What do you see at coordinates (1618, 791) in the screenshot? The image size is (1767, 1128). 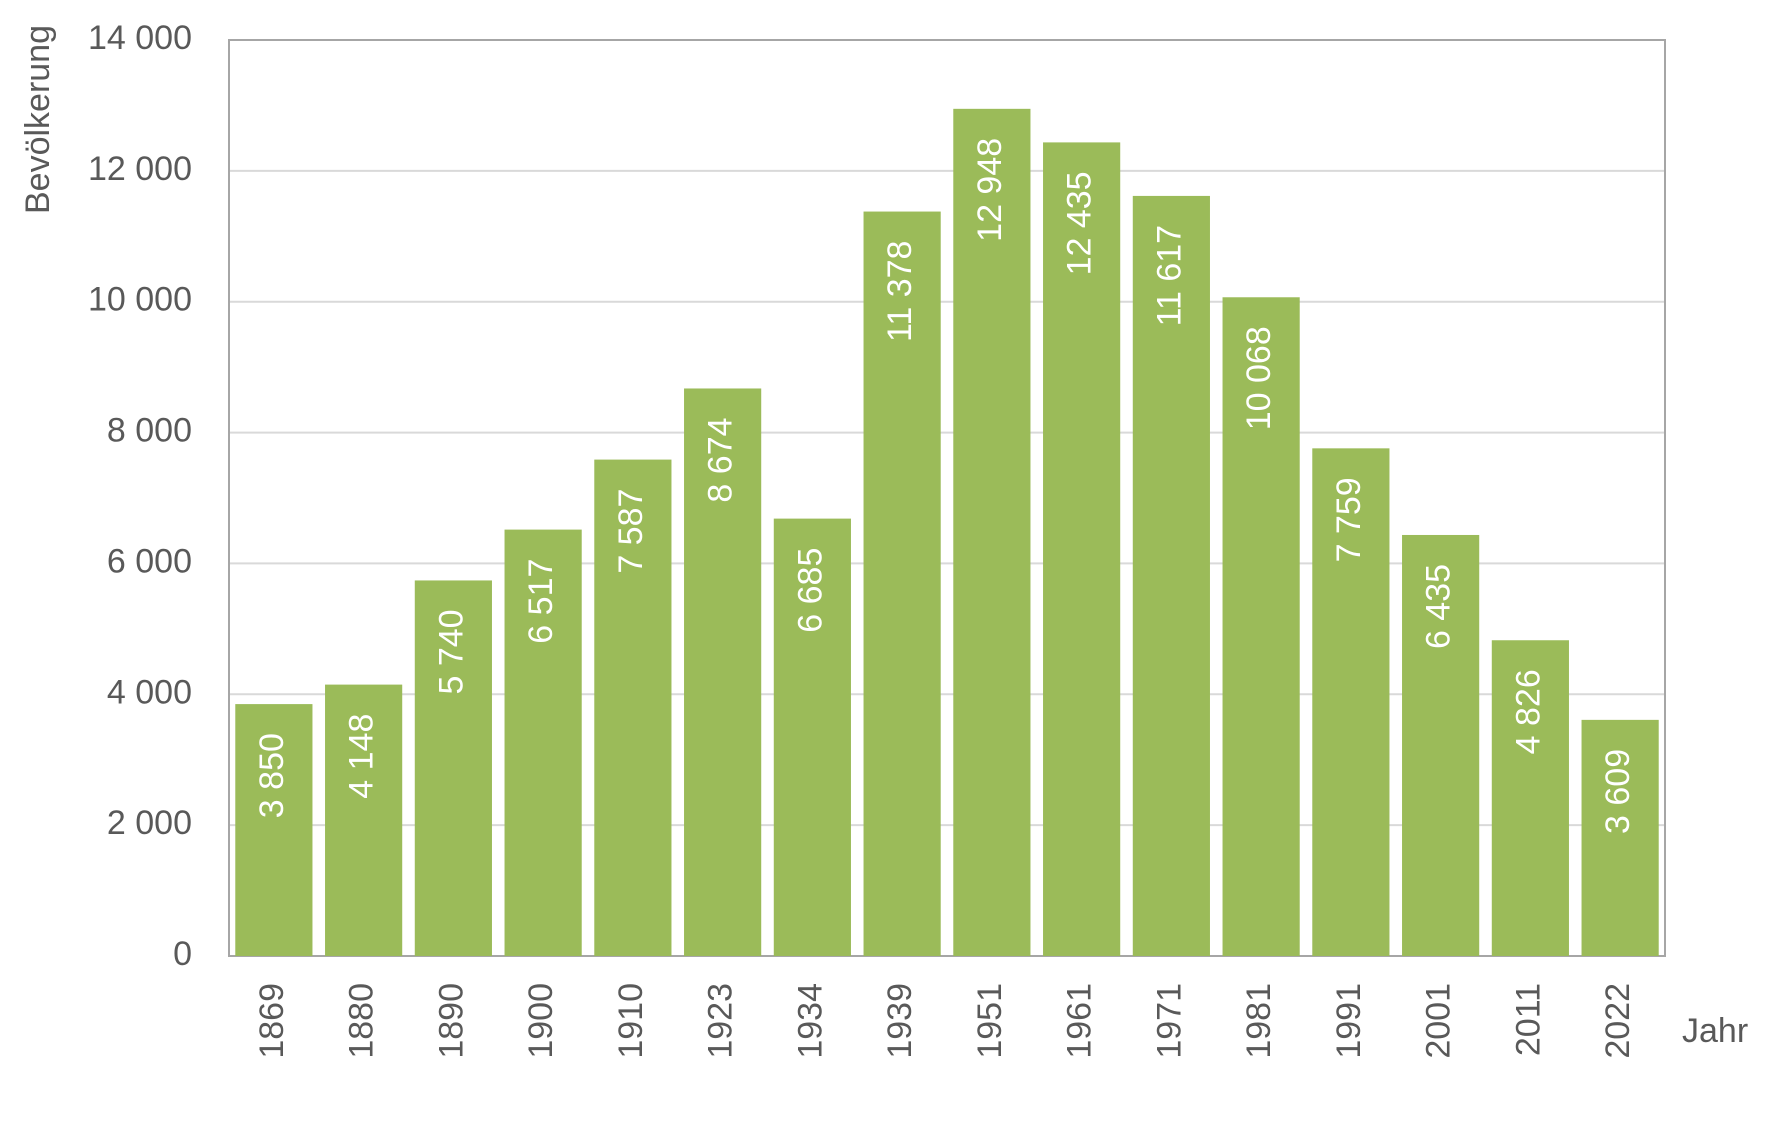 I see `value-label: 3 609` at bounding box center [1618, 791].